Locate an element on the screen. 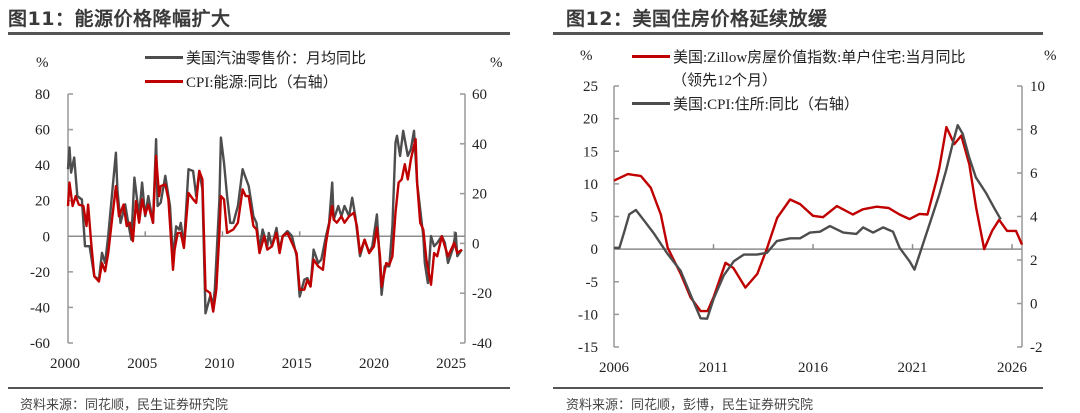  x-tick-label: 2006 is located at coordinates (614, 368).